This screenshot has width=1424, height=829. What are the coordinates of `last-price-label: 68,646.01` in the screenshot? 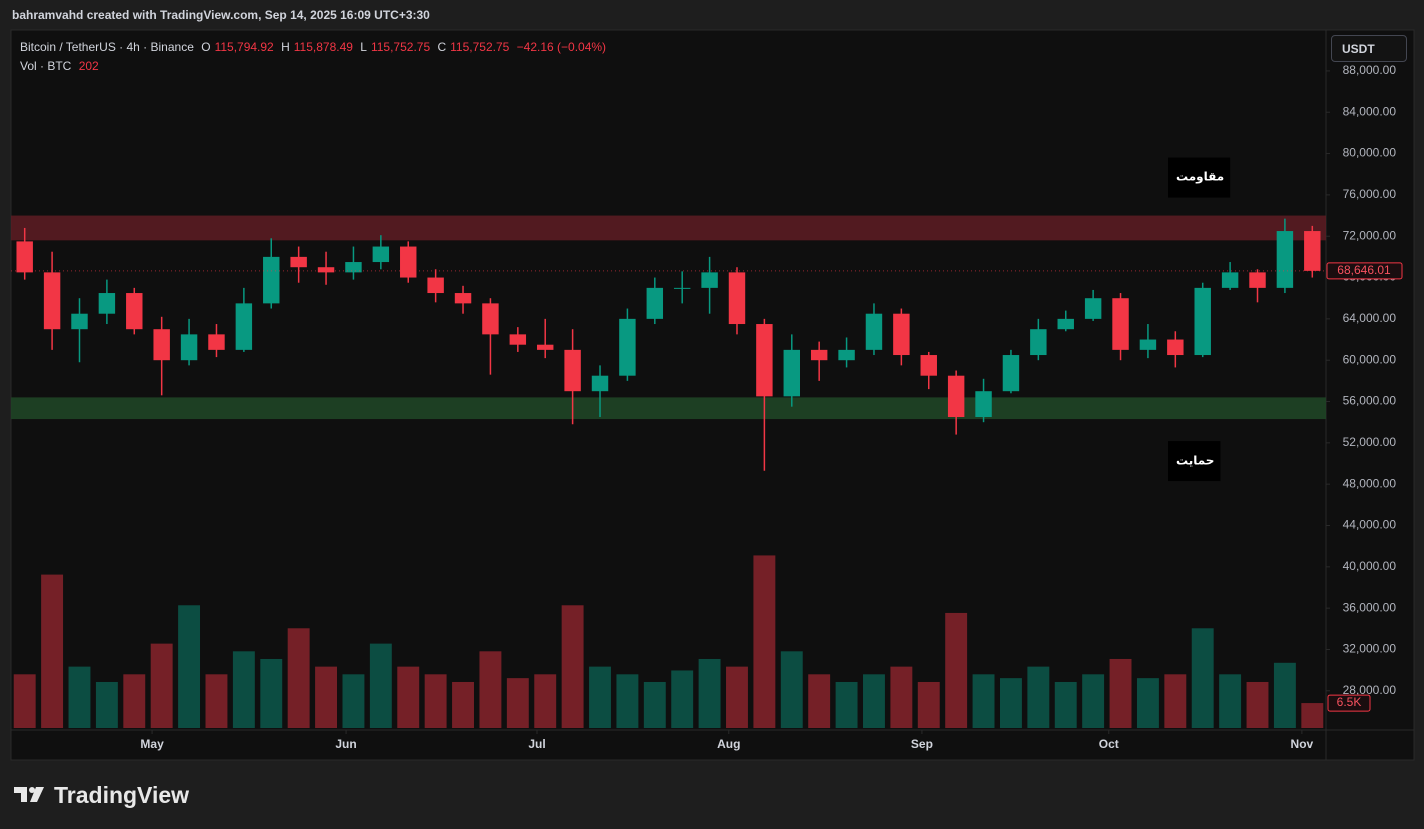 It's located at (1364, 270).